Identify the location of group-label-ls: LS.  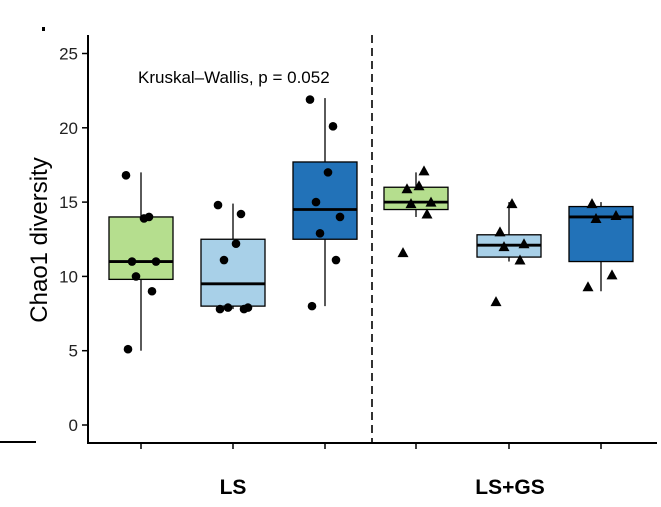
(233, 487).